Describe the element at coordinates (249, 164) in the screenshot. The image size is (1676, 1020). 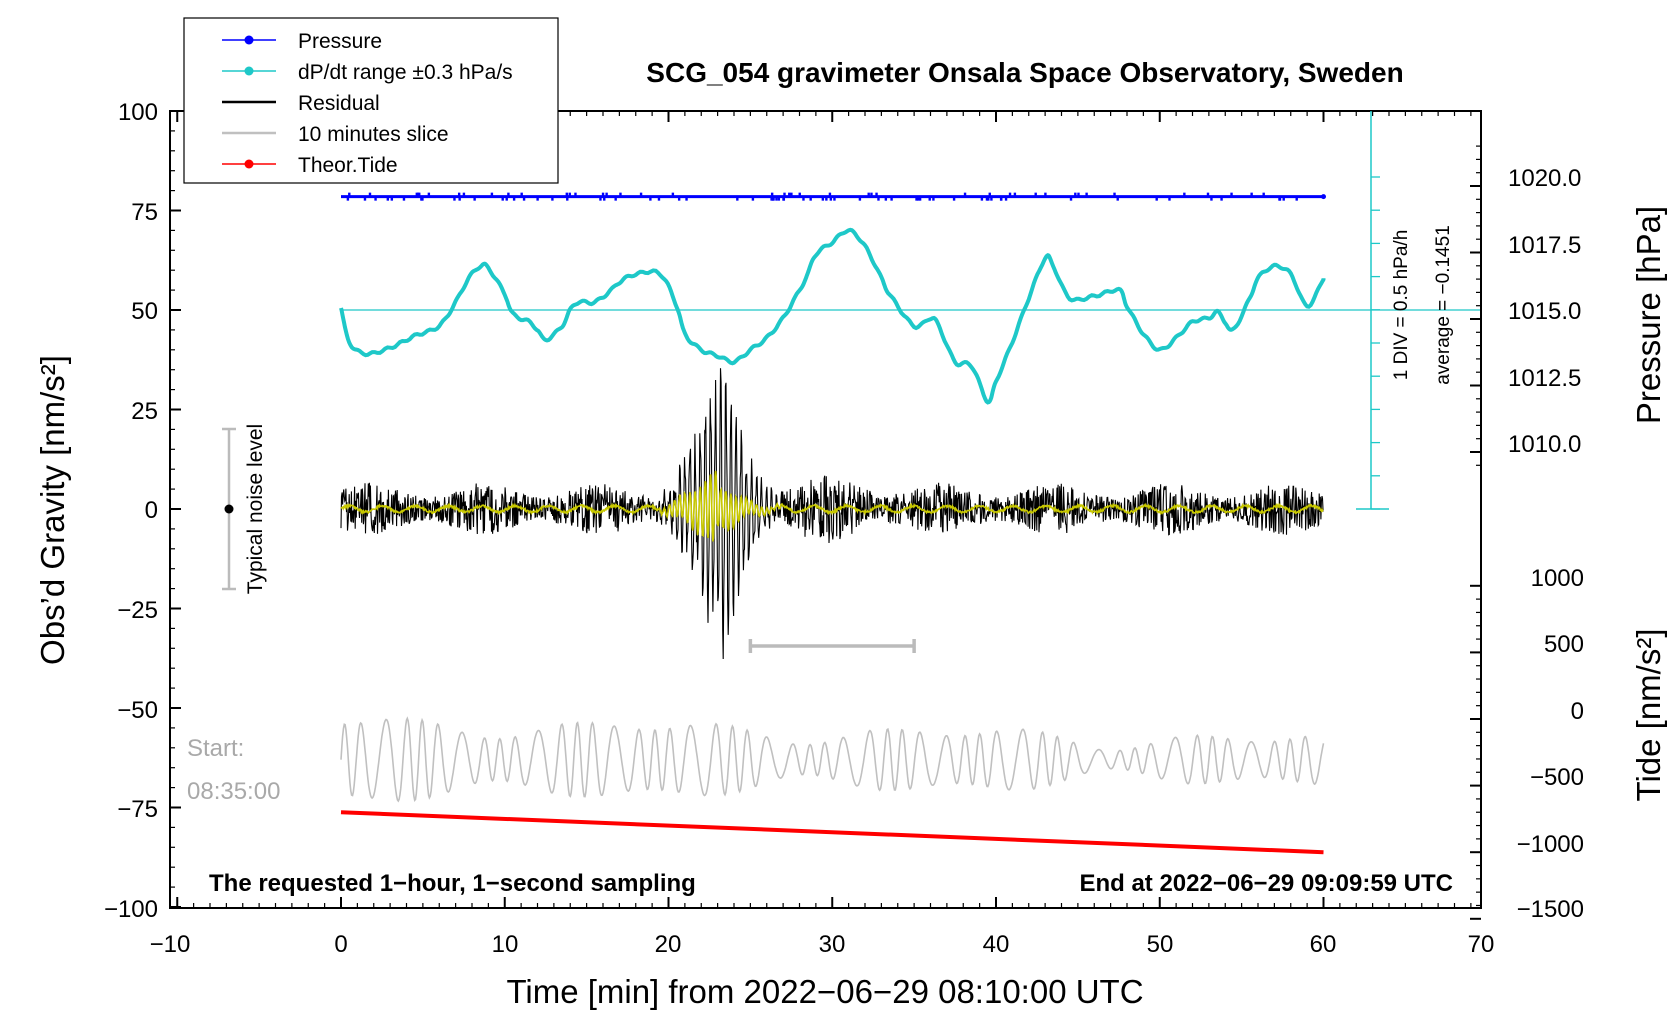
I see `legend-marker-theor` at that location.